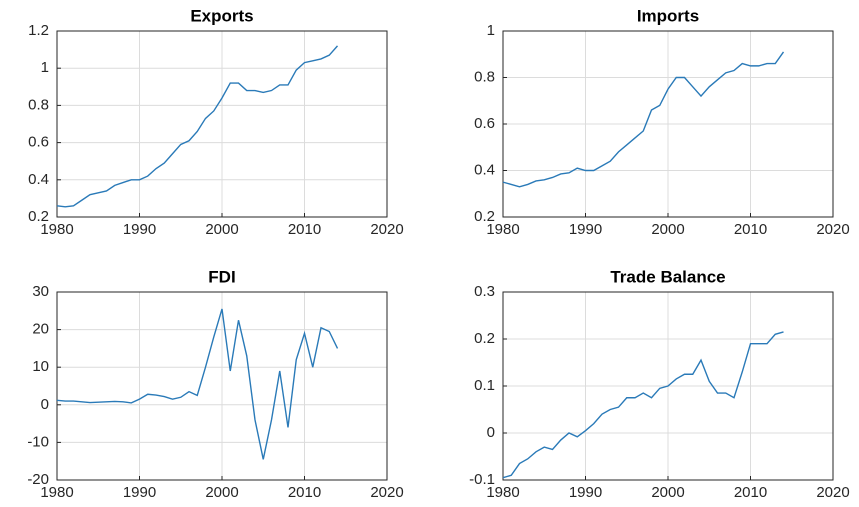  Describe the element at coordinates (40, 329) in the screenshot. I see `y-tick-label: 20` at that location.